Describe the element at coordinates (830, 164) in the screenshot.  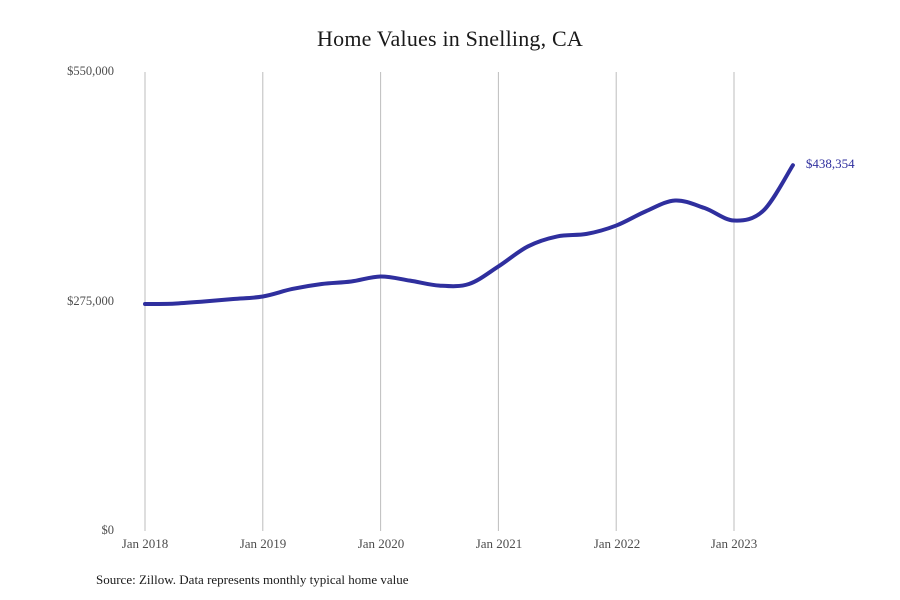
I see `end-value-annotation: $438,354` at that location.